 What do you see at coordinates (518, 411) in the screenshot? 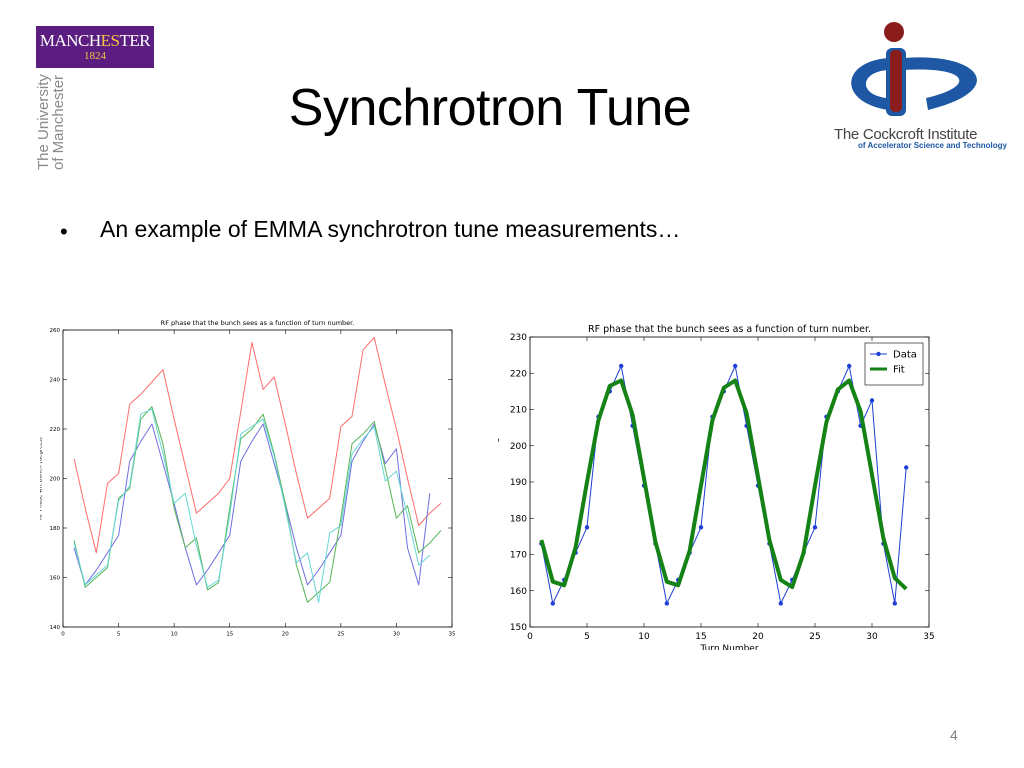
I see `y-tick-label: 210` at bounding box center [518, 411].